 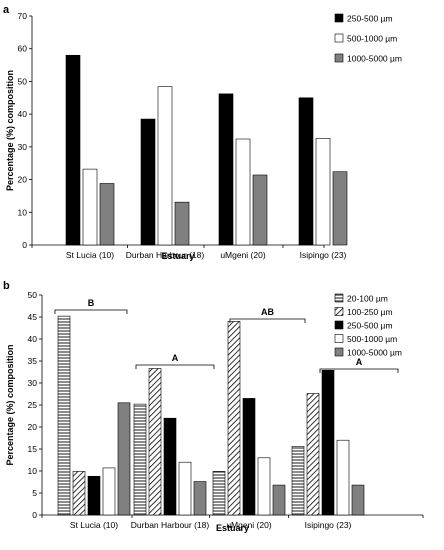 What do you see at coordinates (370, 312) in the screenshot?
I see `legend-label: 100-250 µm` at bounding box center [370, 312].